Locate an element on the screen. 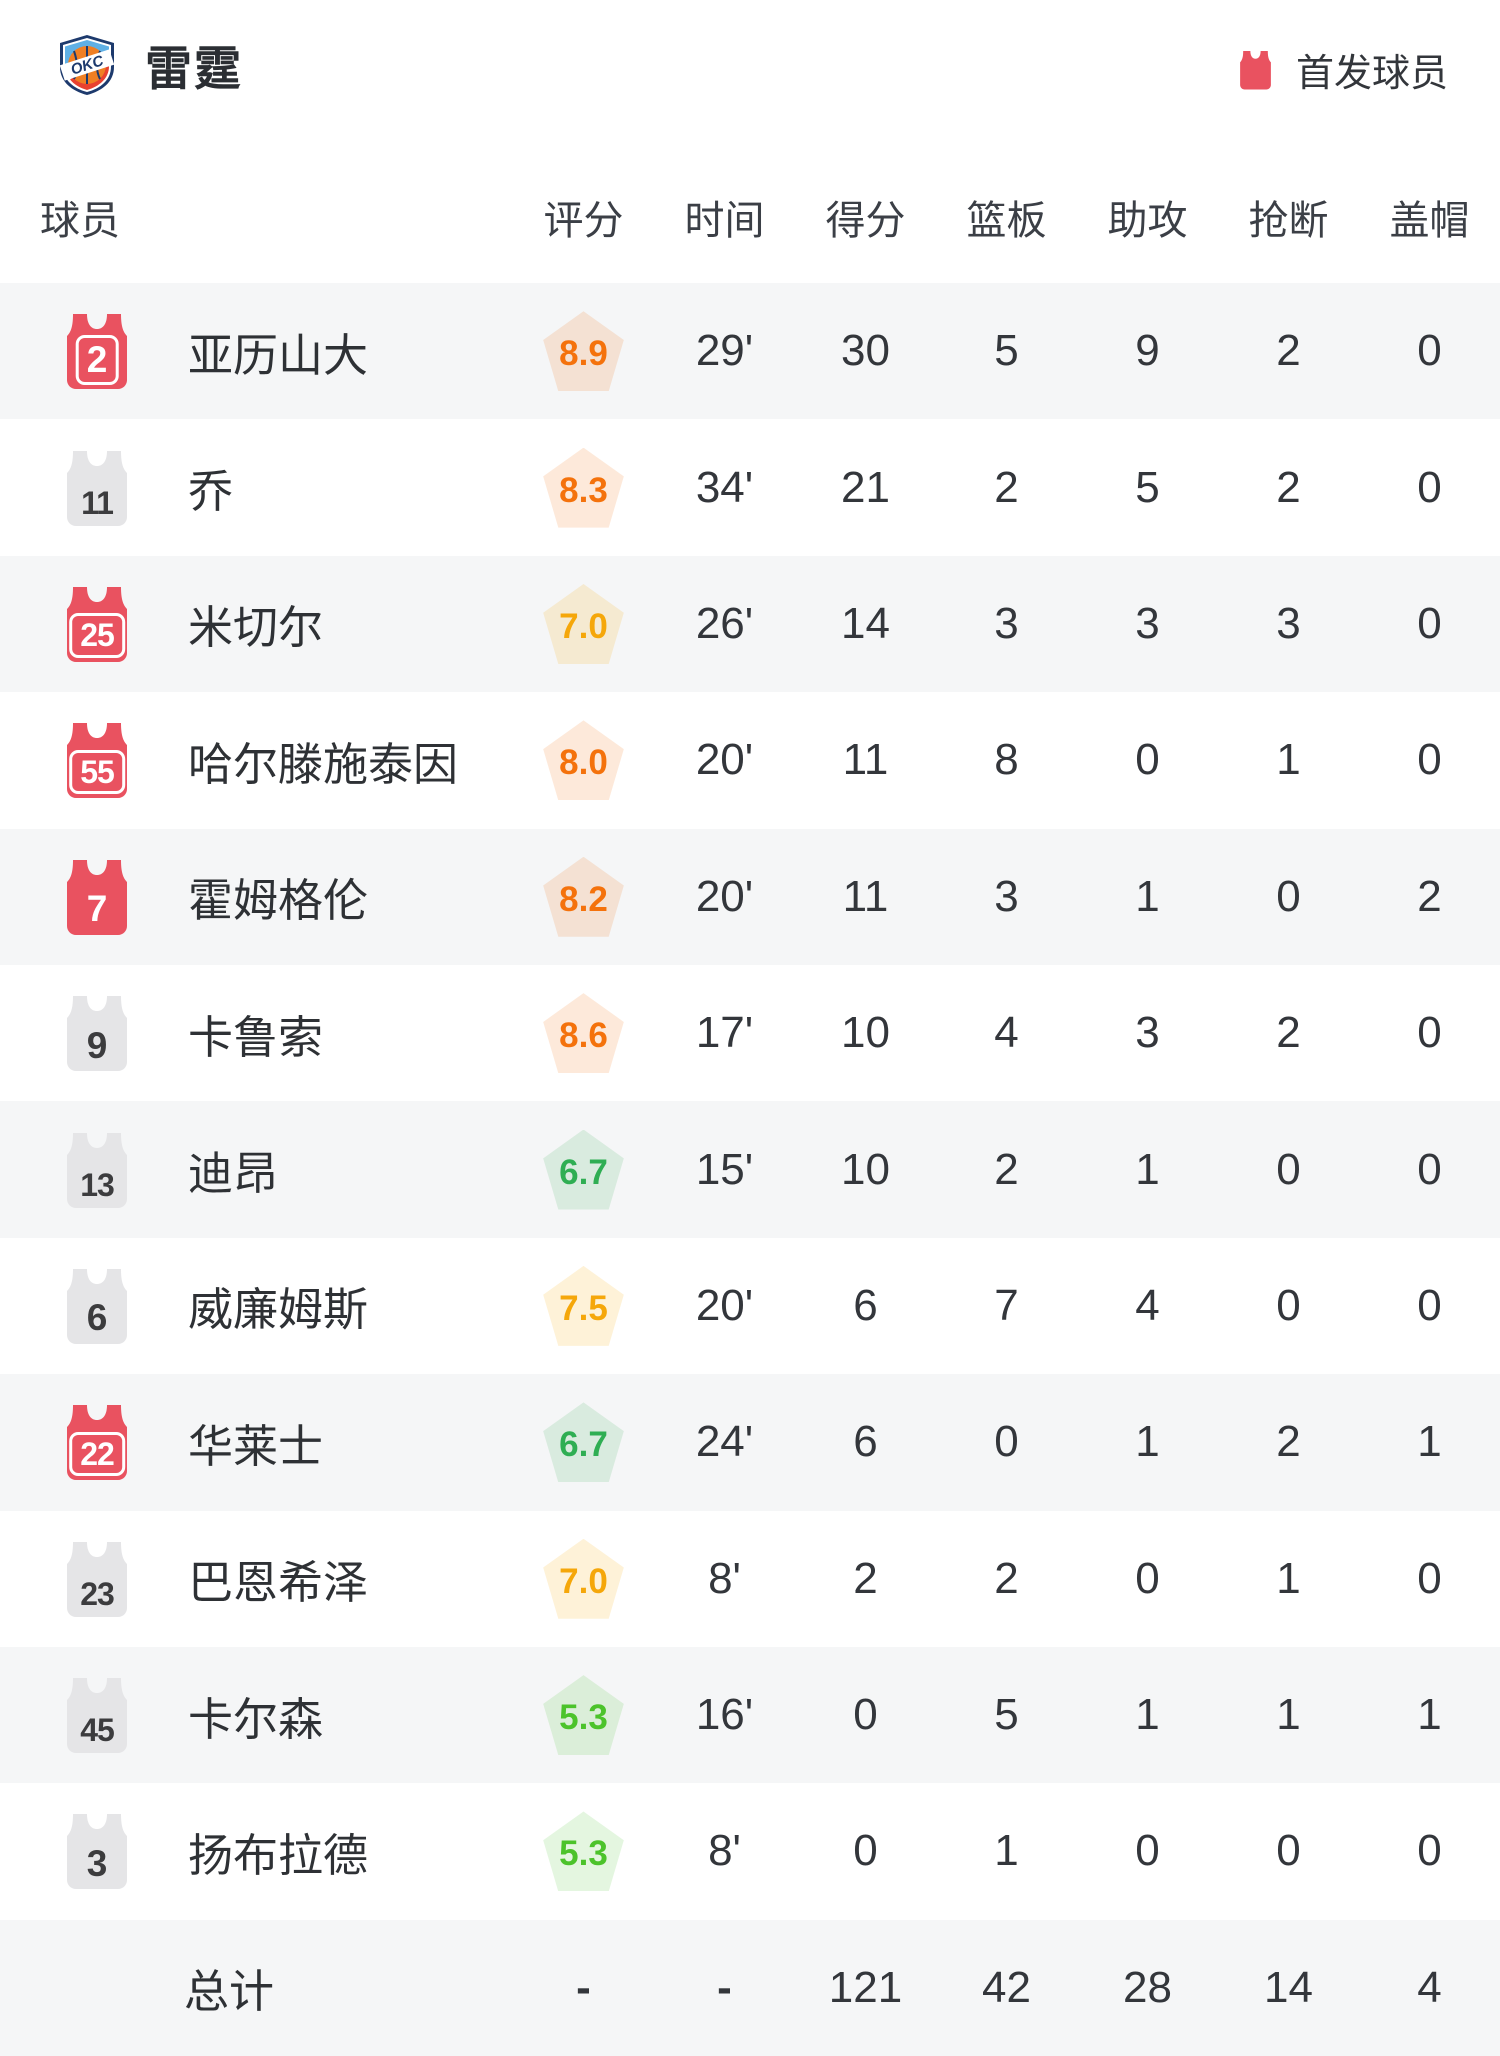 Image resolution: width=1500 pixels, height=2056 pixels. jersey-number: 2 is located at coordinates (97, 360).